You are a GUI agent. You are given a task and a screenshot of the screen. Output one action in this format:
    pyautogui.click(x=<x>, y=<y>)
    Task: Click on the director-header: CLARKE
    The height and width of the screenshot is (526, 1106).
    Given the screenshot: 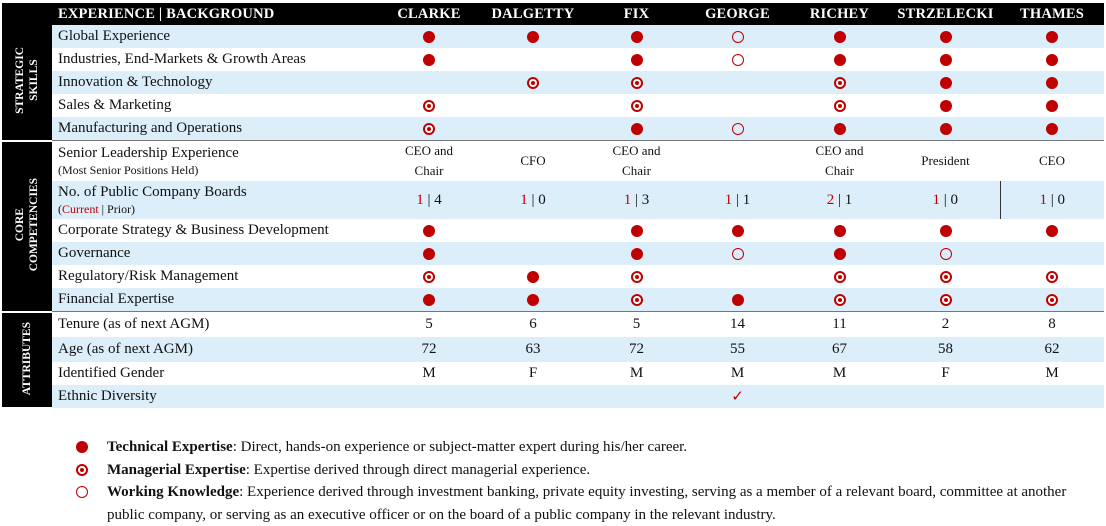 What is the action you would take?
    pyautogui.click(x=429, y=14)
    